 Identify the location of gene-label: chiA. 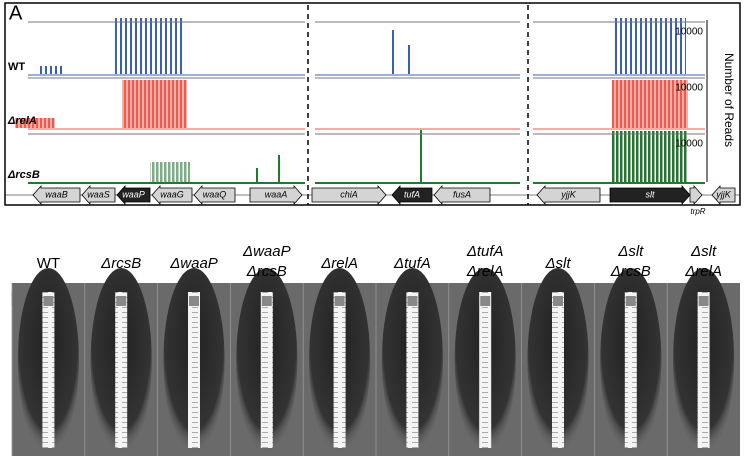
(349, 194).